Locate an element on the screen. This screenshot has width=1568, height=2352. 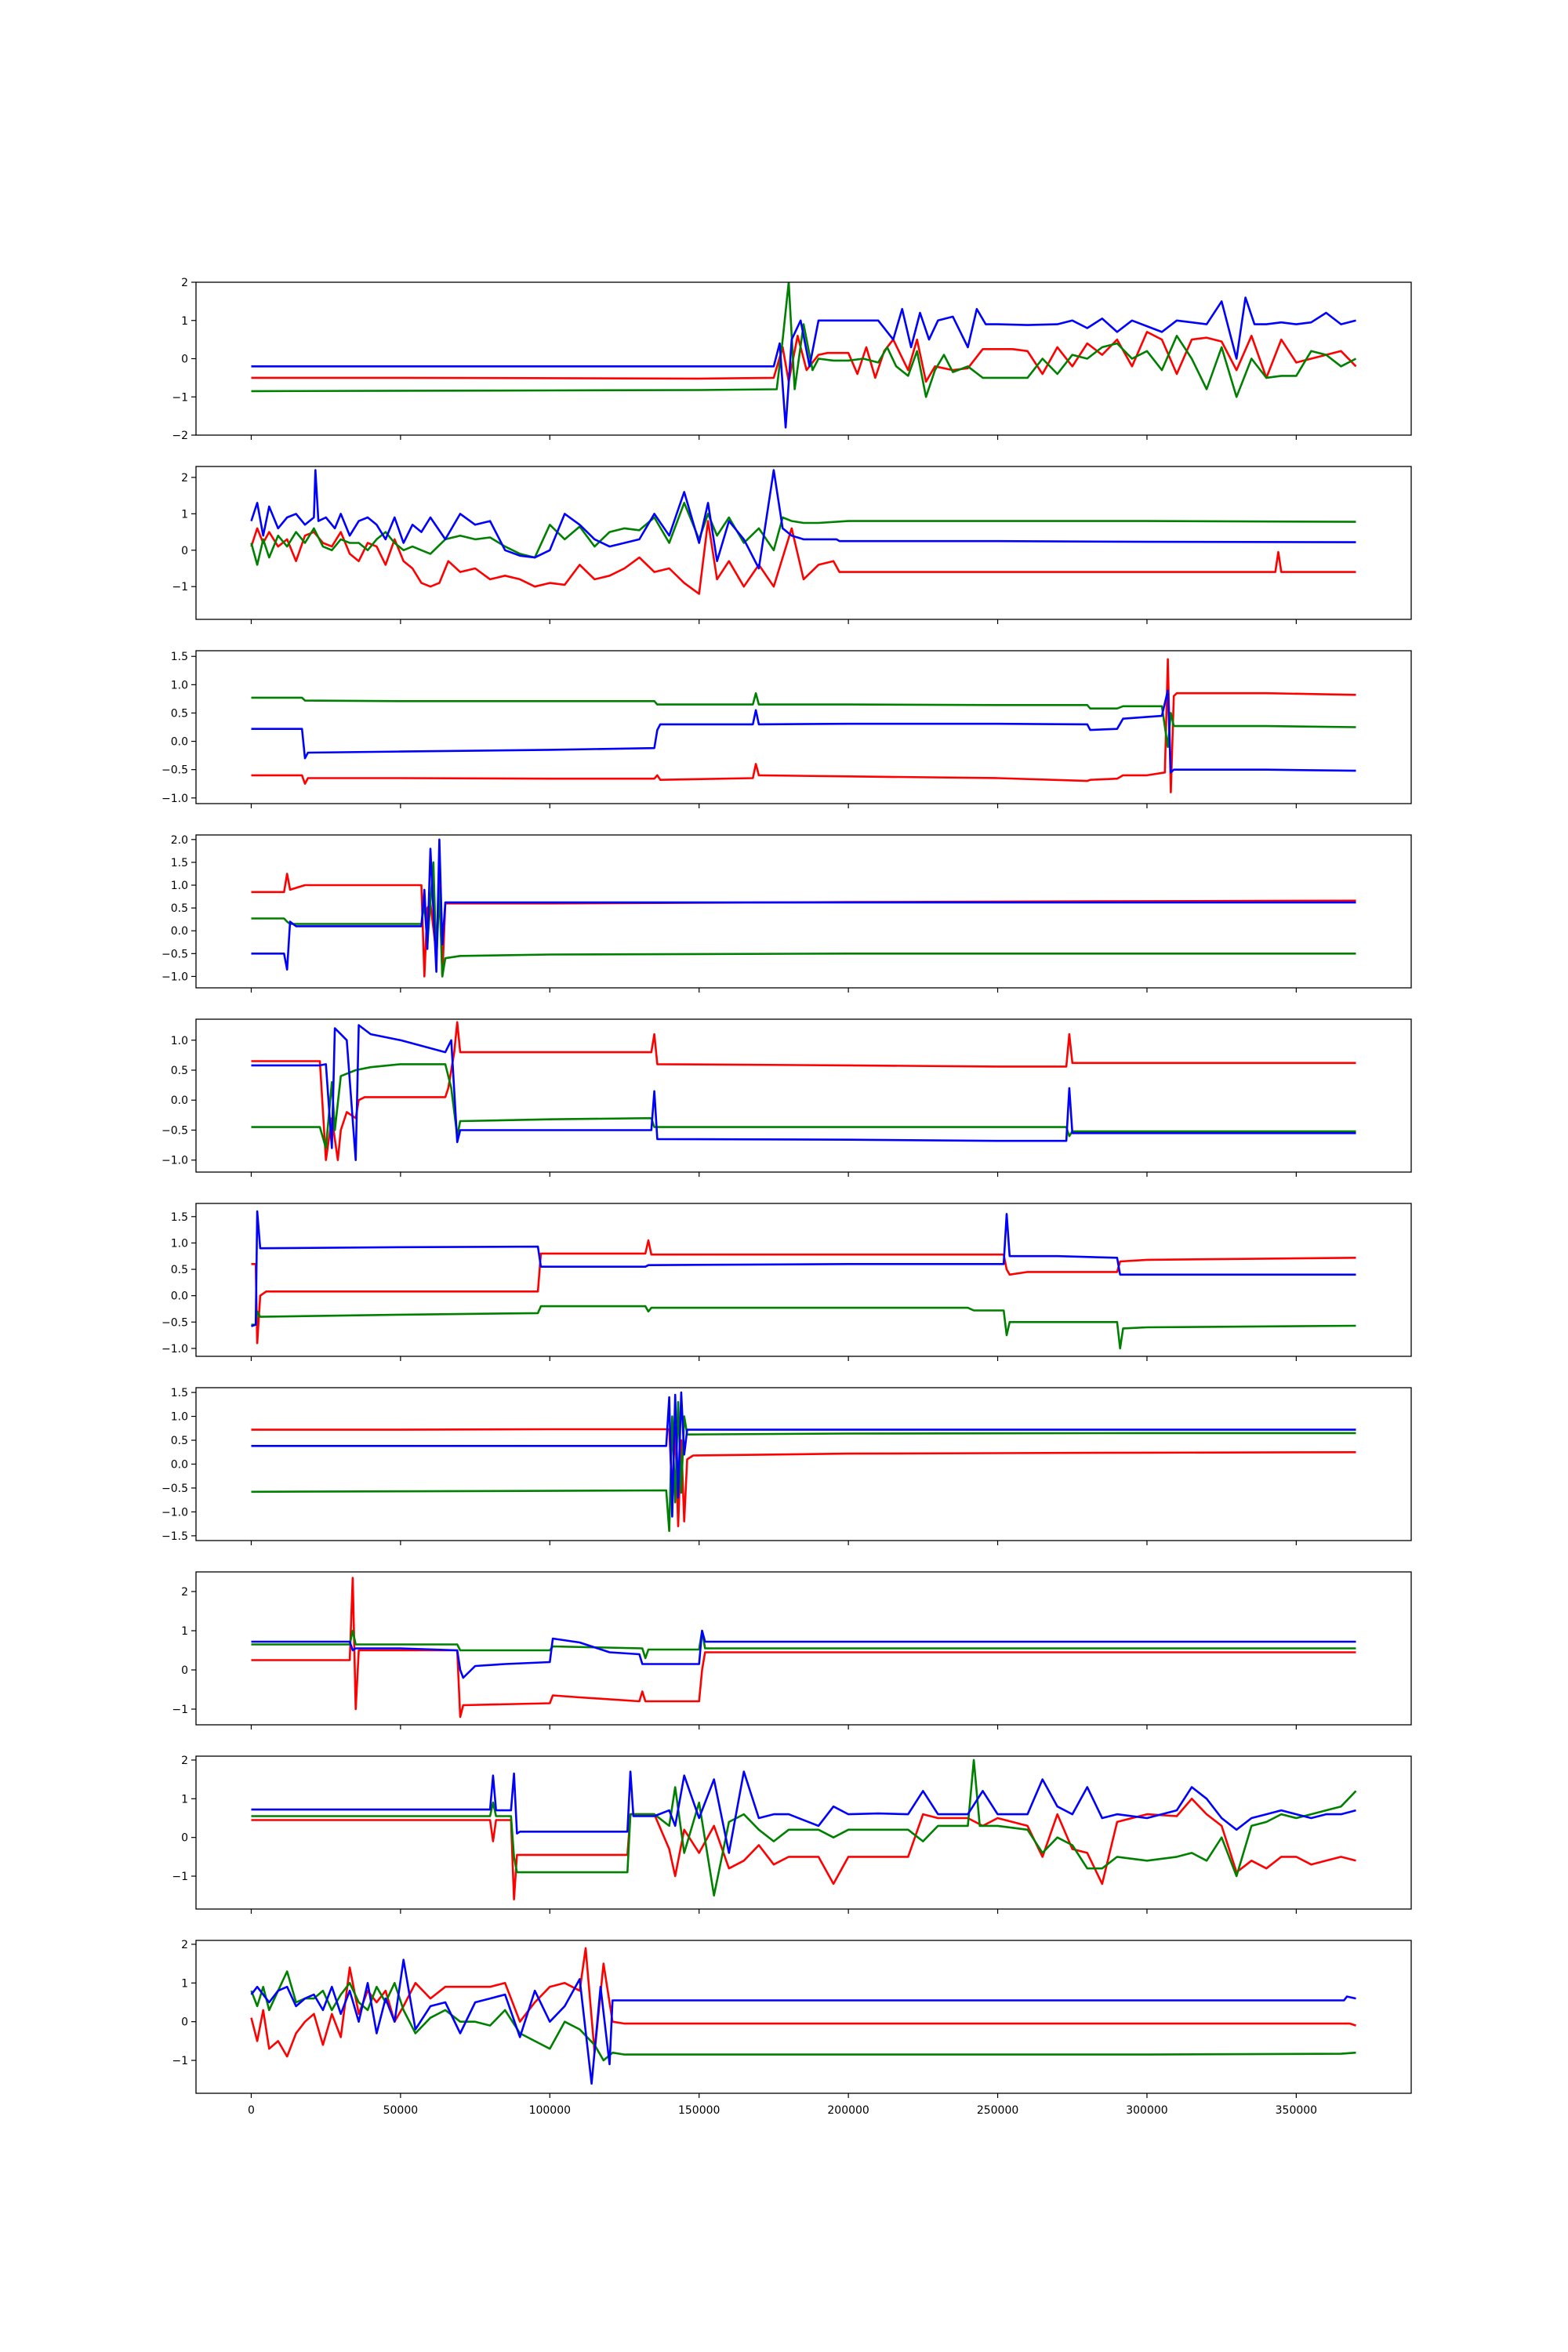
subplot-8: −1 0 1 2 is located at coordinates (792, 1650).